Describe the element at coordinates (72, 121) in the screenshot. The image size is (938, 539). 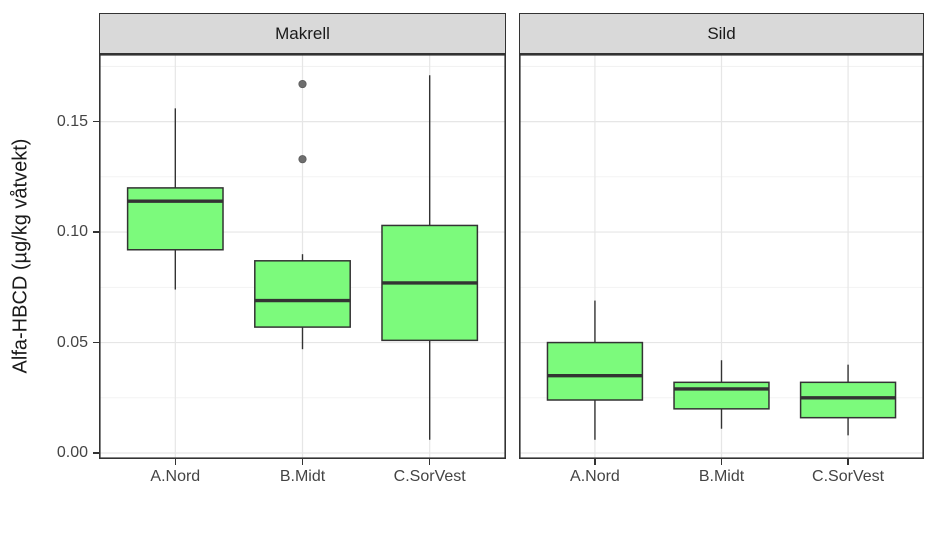
I see `y-axis-tick-label: 0.15` at that location.